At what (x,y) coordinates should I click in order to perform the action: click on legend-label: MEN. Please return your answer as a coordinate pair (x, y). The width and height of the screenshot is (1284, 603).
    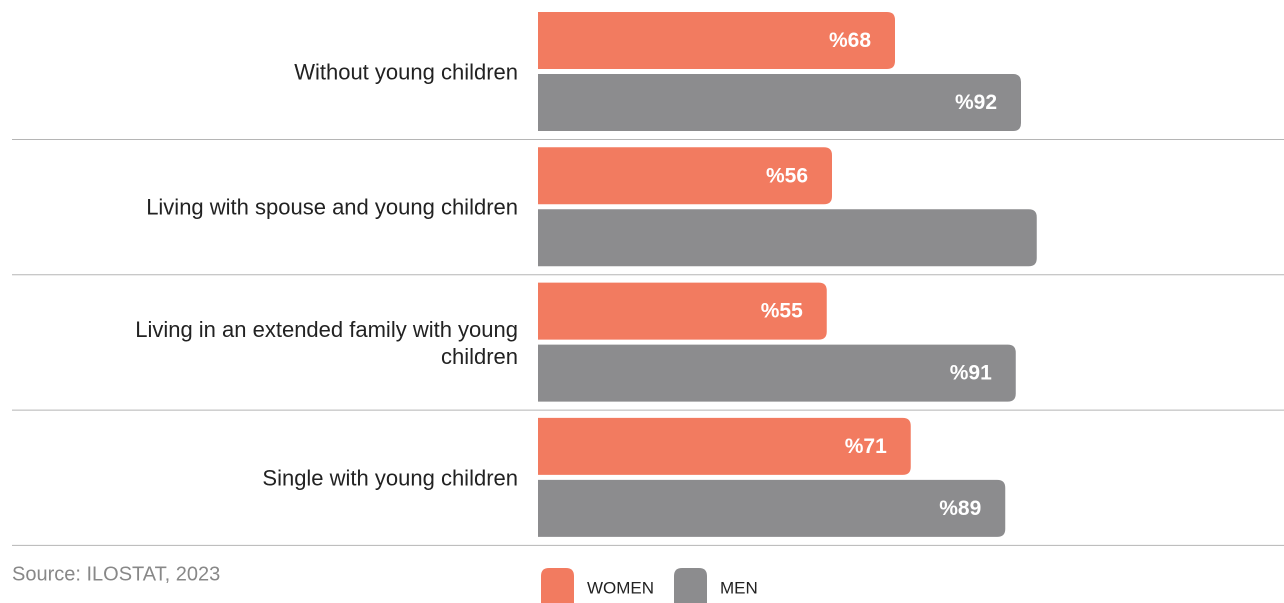
    Looking at the image, I should click on (739, 587).